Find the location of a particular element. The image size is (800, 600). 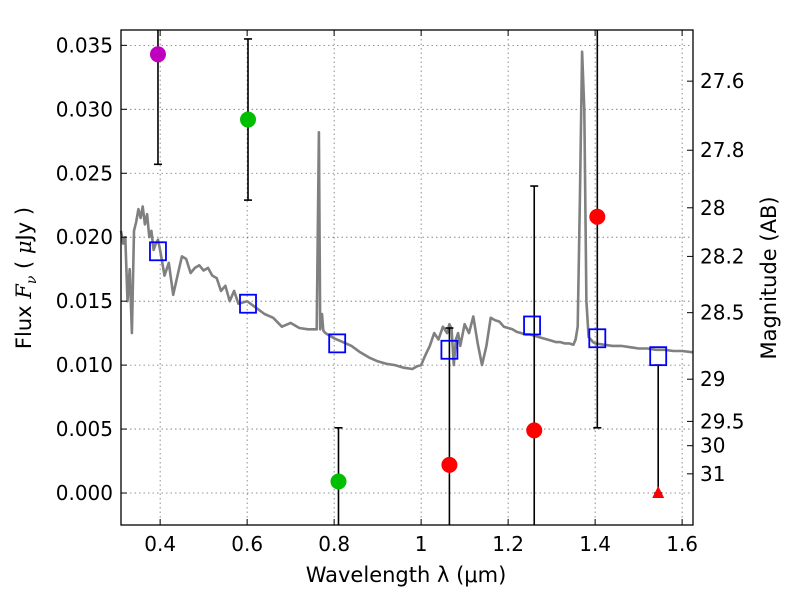

x-axis-label: Wavelength λ (μm) is located at coordinates (406, 575).